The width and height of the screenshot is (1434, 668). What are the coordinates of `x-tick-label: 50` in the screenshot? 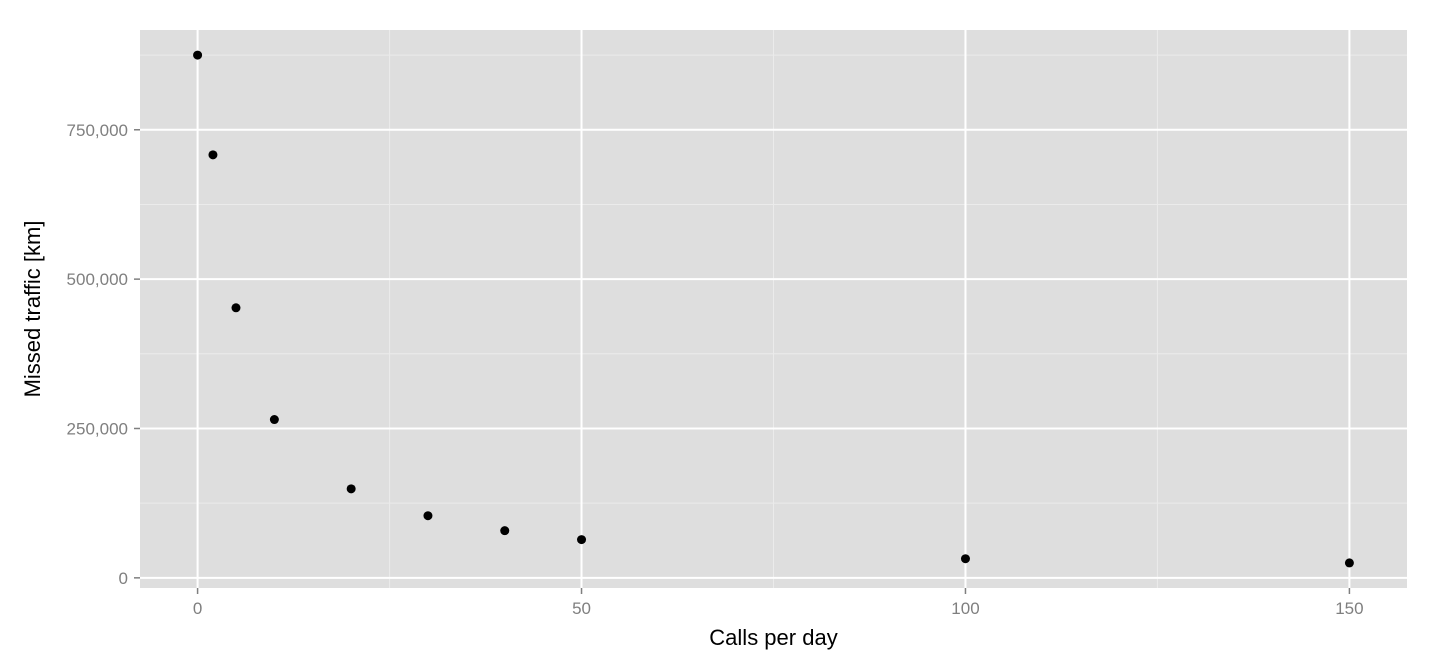 It's located at (581, 608).